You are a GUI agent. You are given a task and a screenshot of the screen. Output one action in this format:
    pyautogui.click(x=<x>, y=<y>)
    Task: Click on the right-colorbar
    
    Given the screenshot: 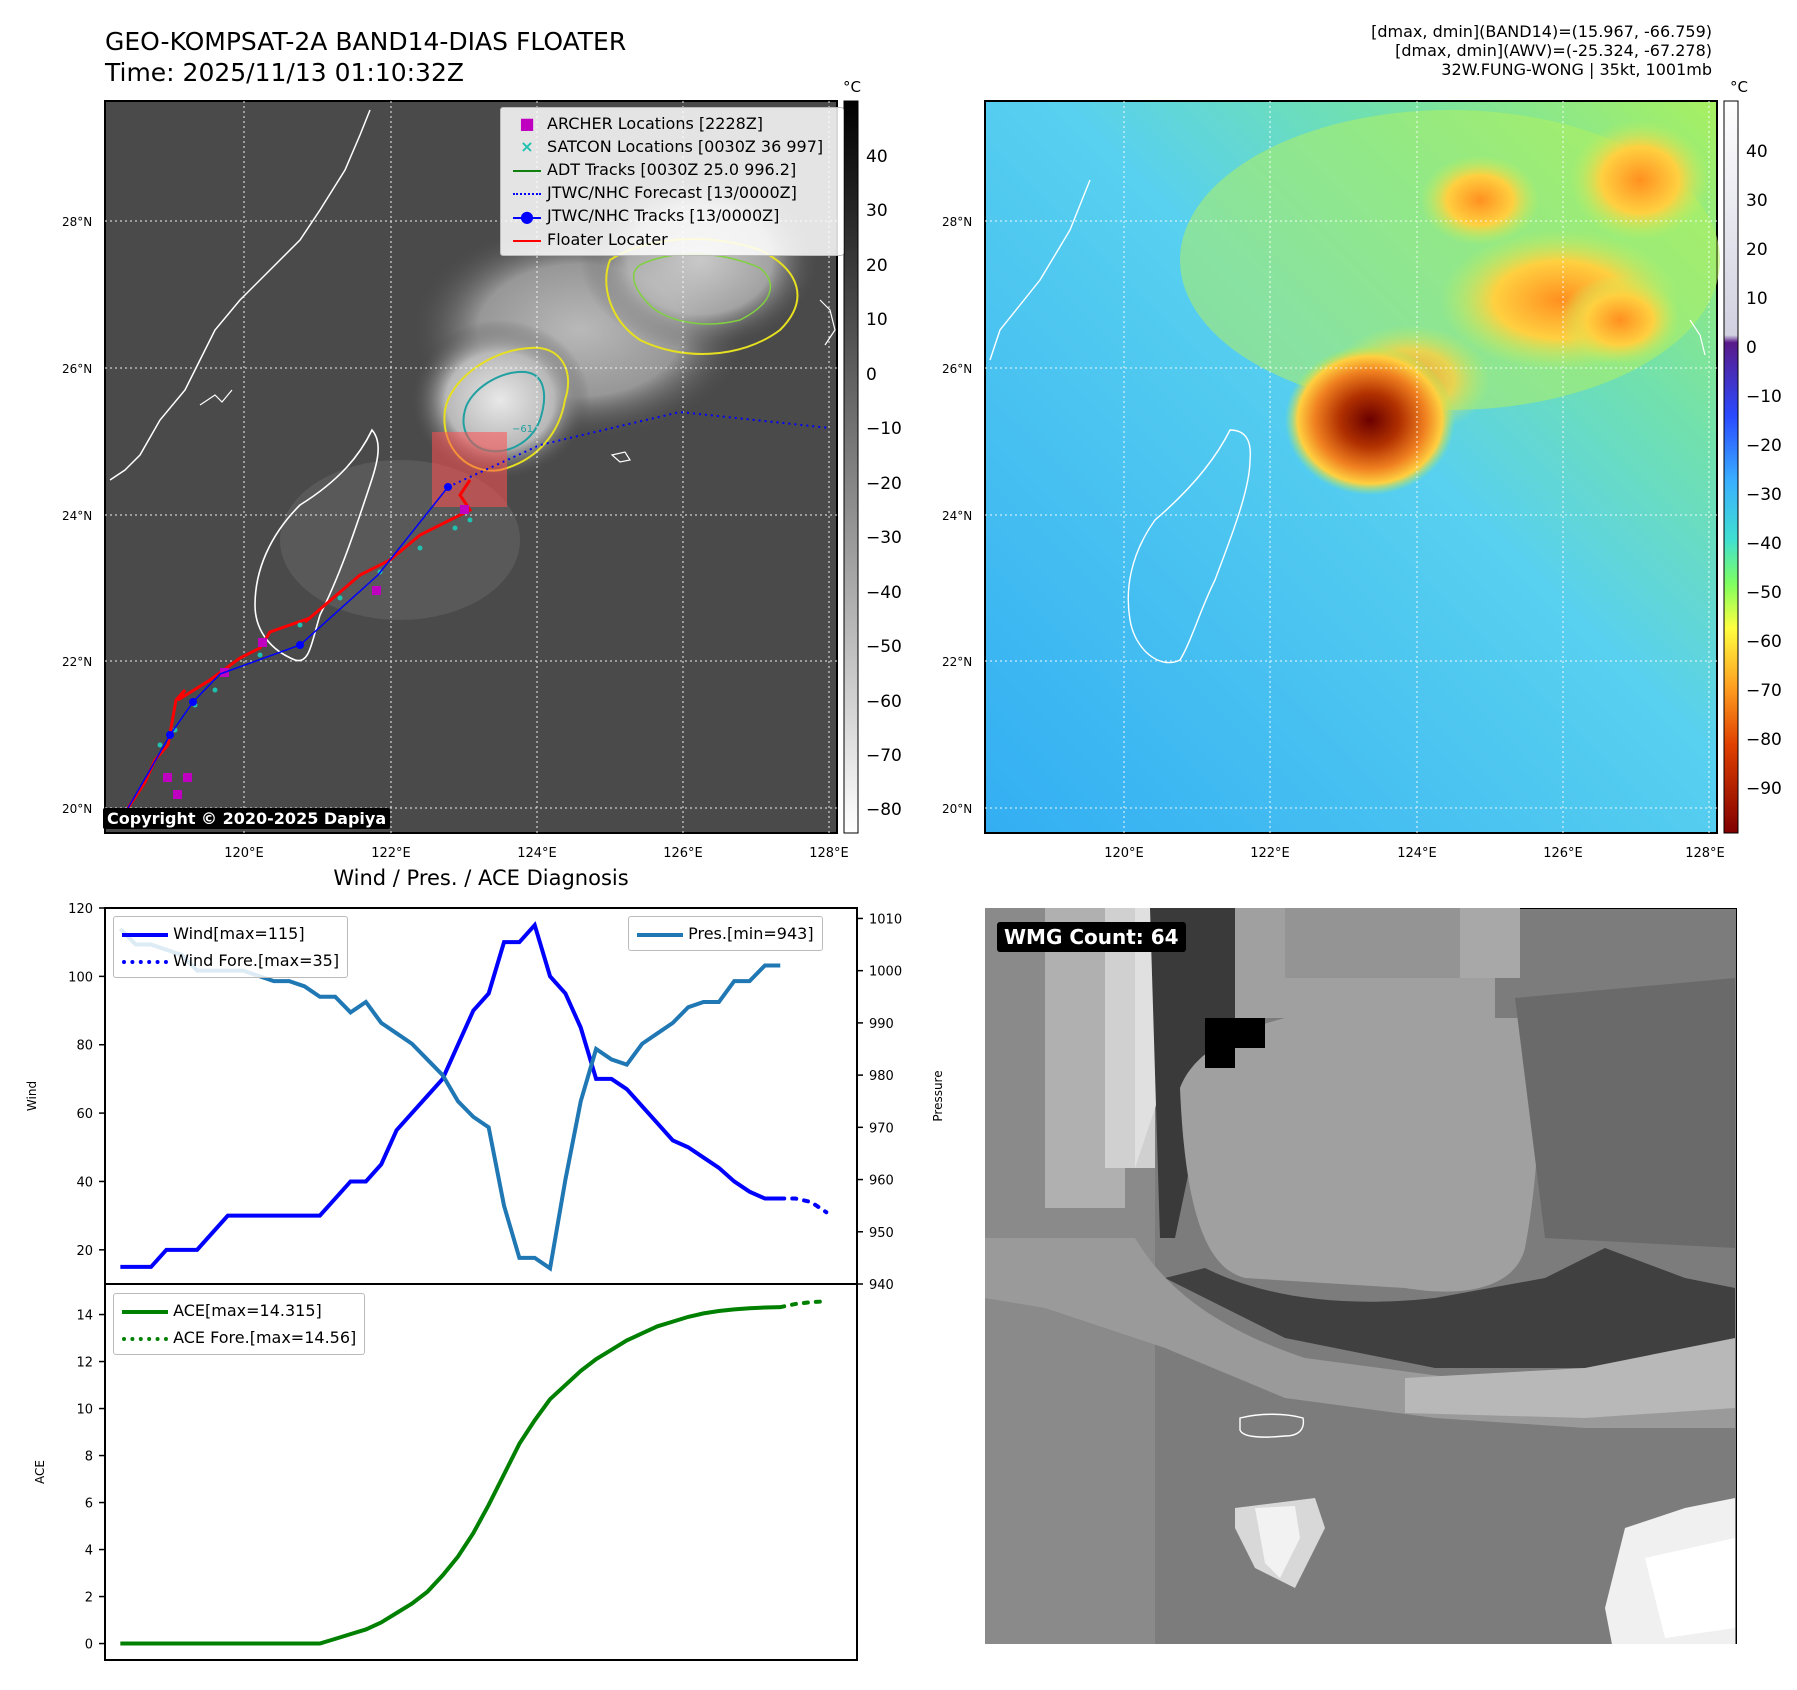 What is the action you would take?
    pyautogui.click(x=1731, y=467)
    